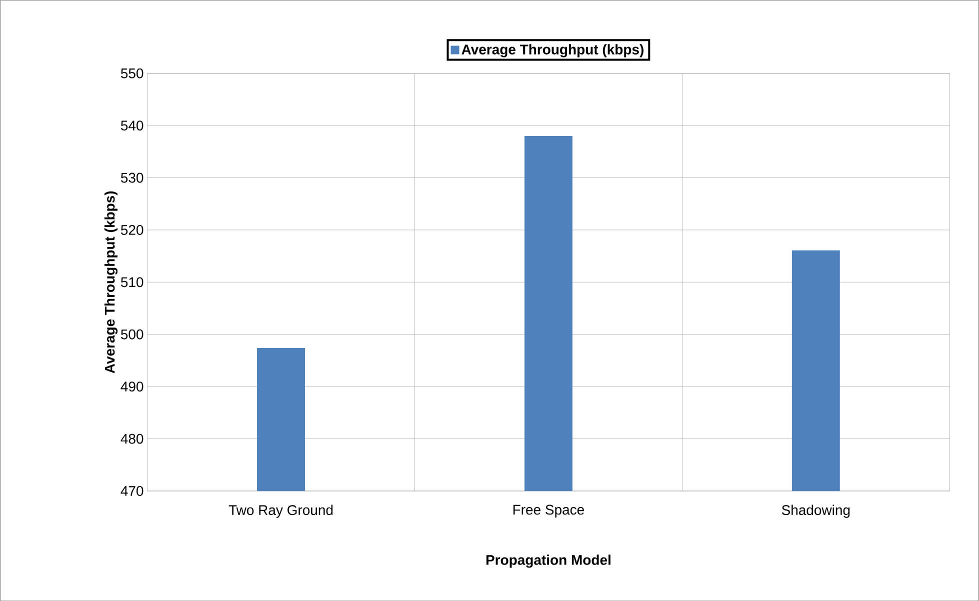  I want to click on y-tick-label: 530, so click(132, 177).